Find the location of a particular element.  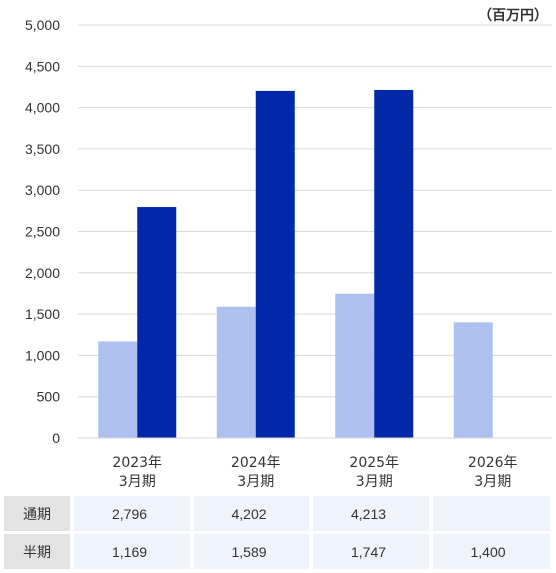

table-cell: 1,400 is located at coordinates (489, 552).